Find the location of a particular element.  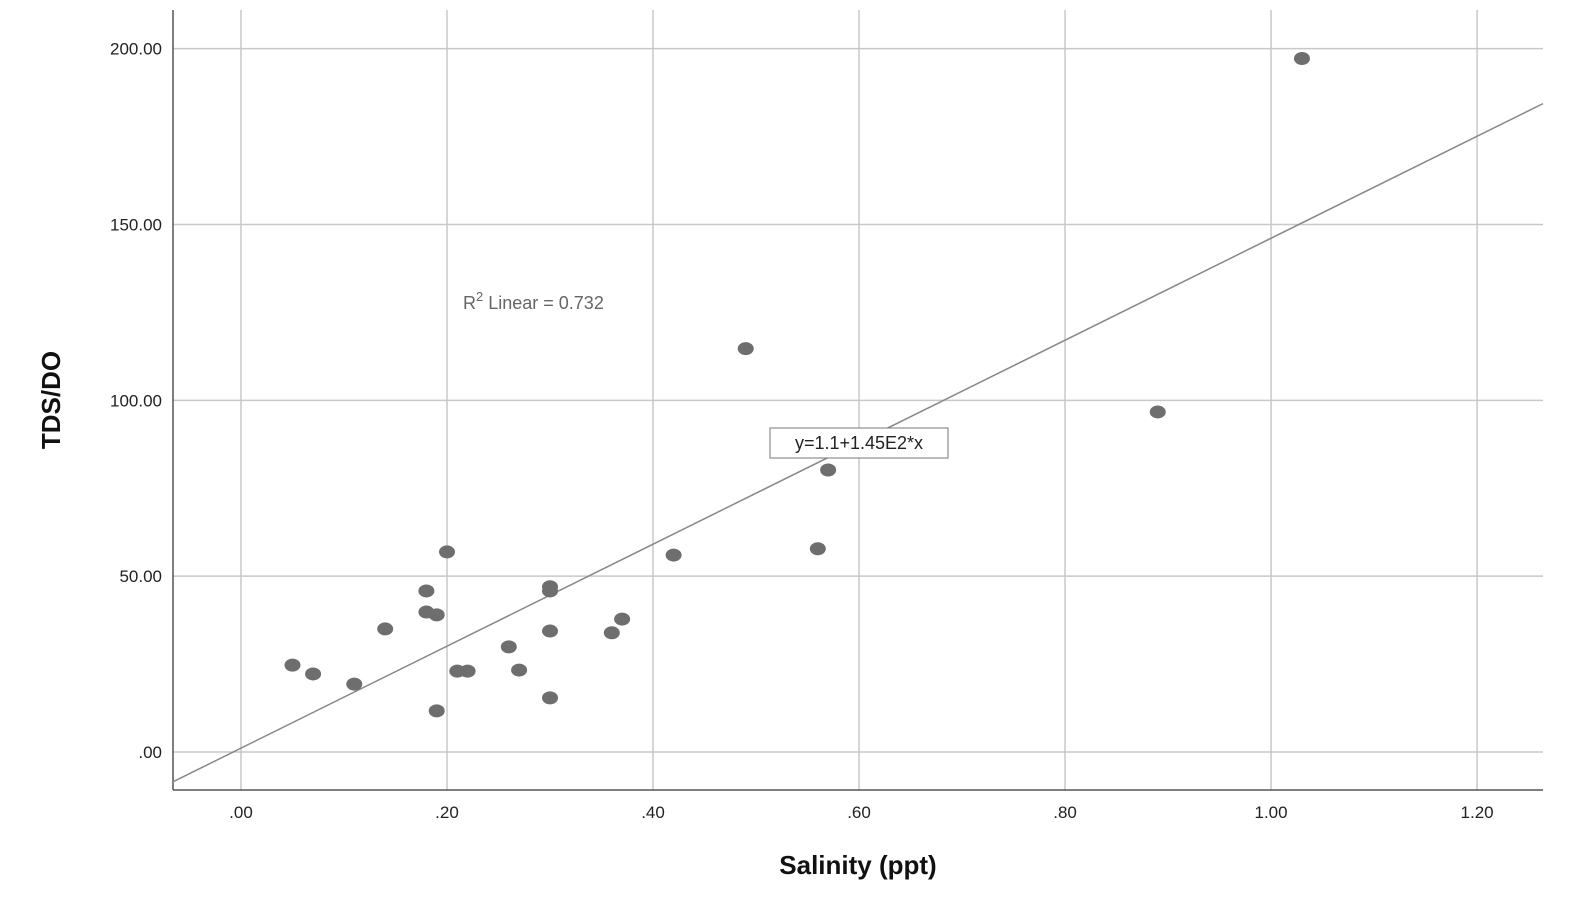

y-axis-label: TDS/DO is located at coordinates (51, 400).